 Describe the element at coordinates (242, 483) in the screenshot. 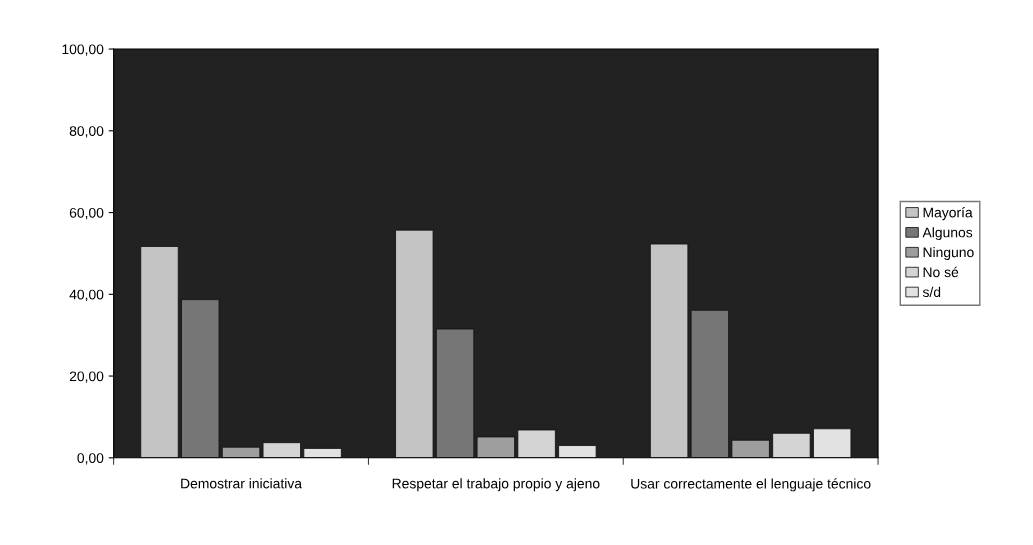

I see `x-tick-label: Demostrar iniciativa` at that location.